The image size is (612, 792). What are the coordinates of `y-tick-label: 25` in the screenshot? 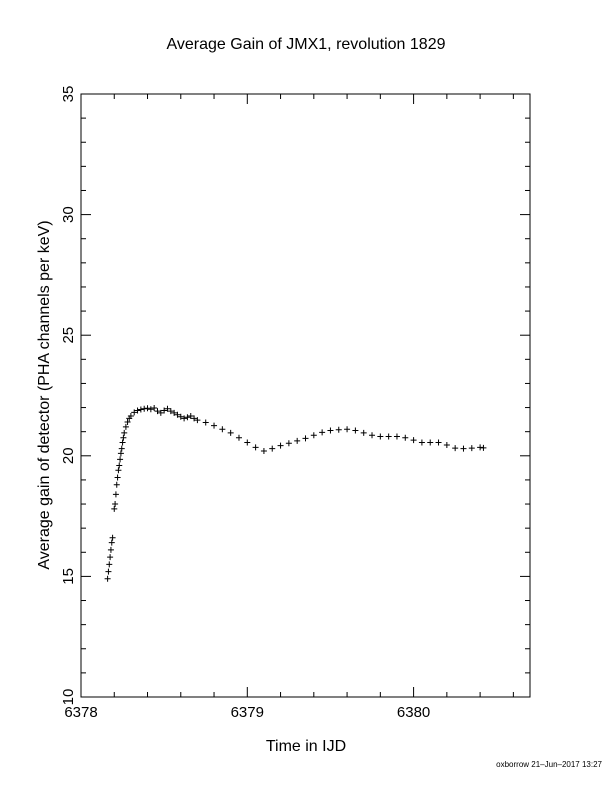 It's located at (68, 335).